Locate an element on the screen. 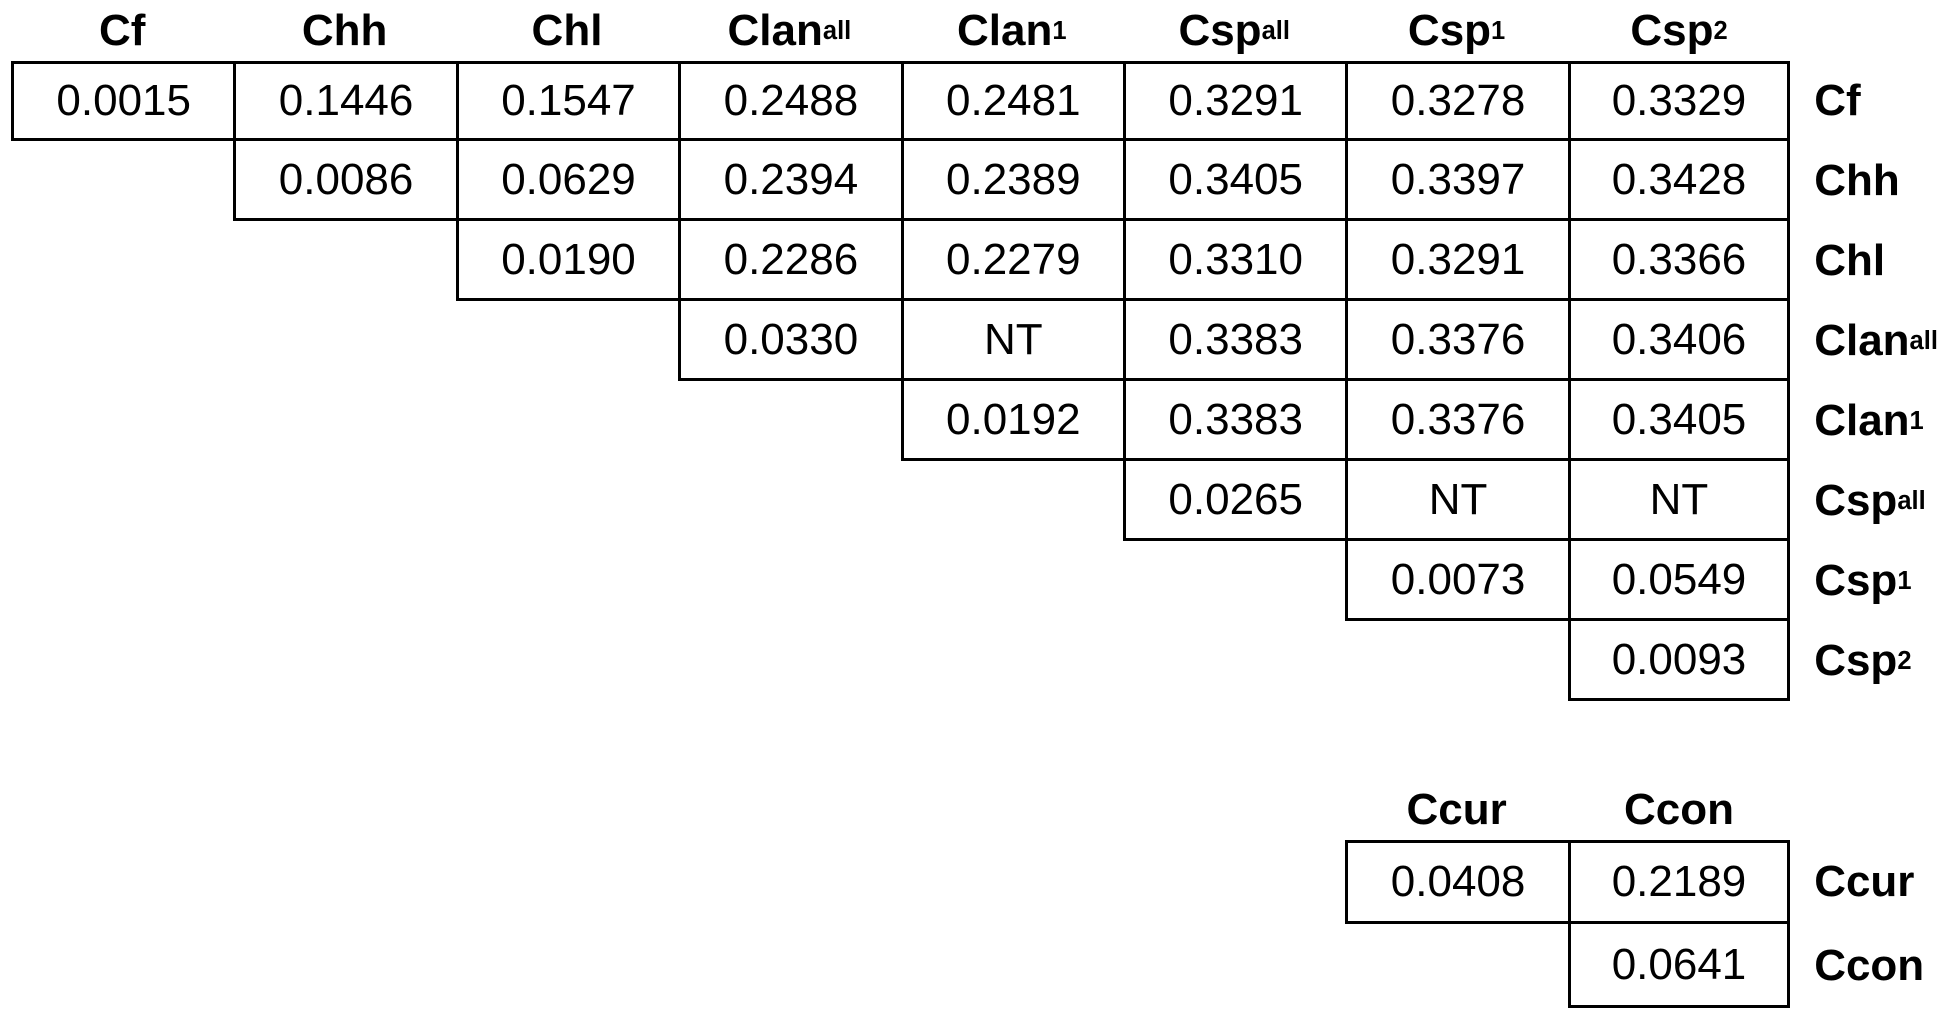 The height and width of the screenshot is (1016, 1960). matrix-cell: 0.0190 is located at coordinates (567, 261).